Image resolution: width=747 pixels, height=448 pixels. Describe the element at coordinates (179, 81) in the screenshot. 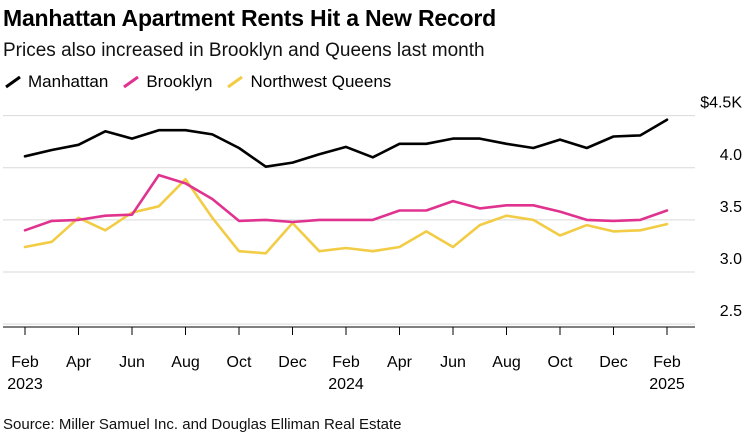

I see `legend-label-brooklyn: Brooklyn` at that location.